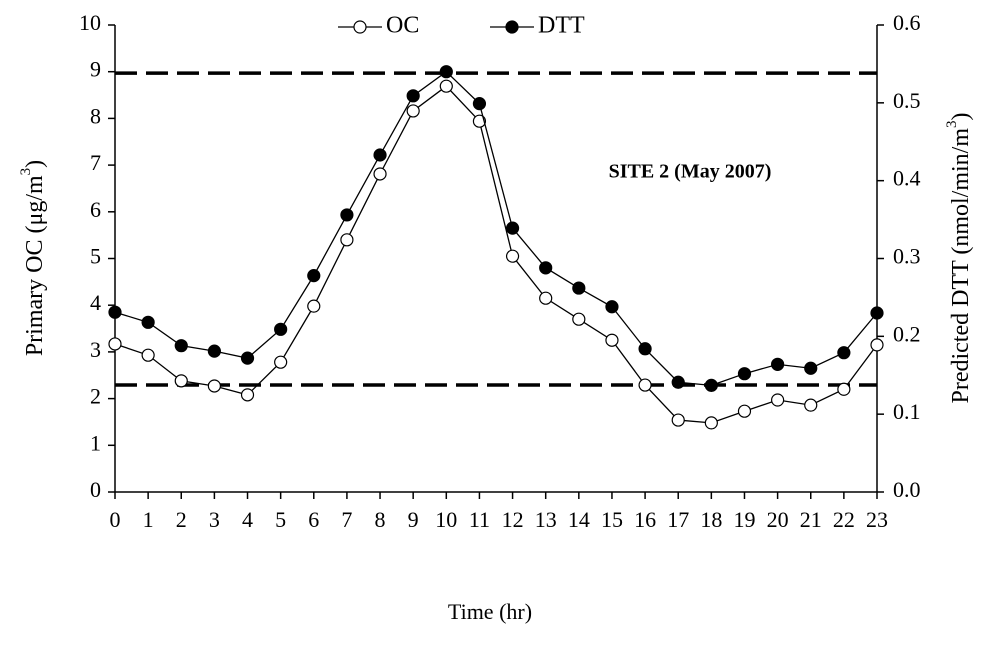 The width and height of the screenshot is (981, 657). I want to click on y-tick-label: 2, so click(95, 396).